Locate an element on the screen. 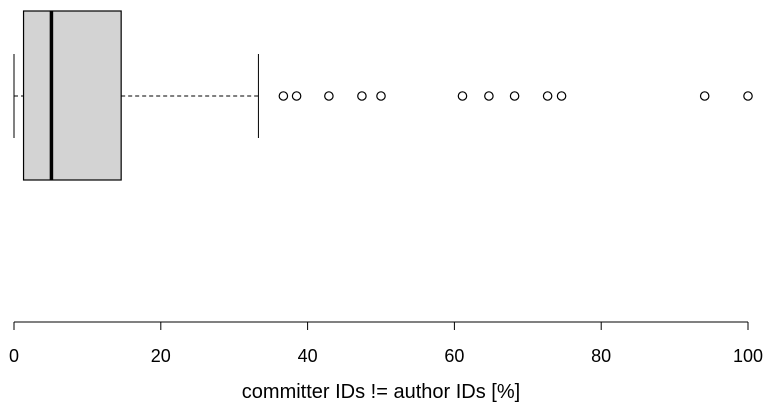 The image size is (766, 407). iqr-box is located at coordinates (72, 95).